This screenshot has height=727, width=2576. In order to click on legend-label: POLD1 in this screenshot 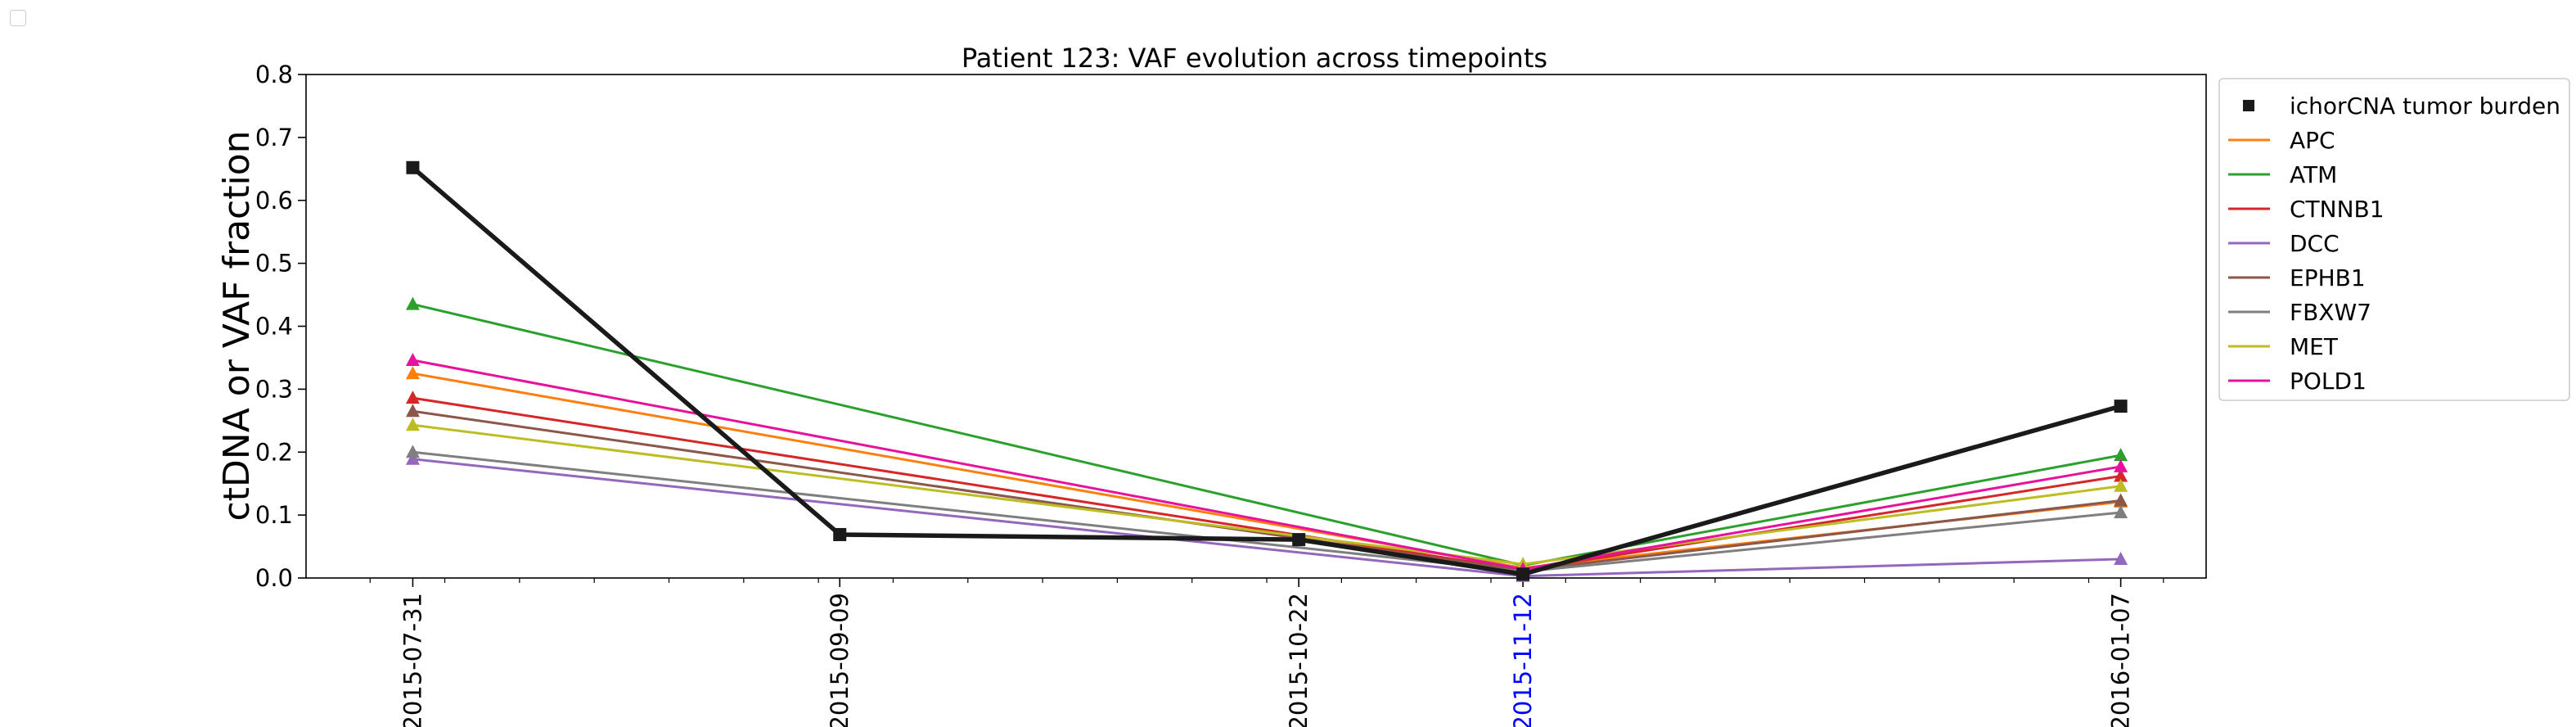, I will do `click(2328, 381)`.